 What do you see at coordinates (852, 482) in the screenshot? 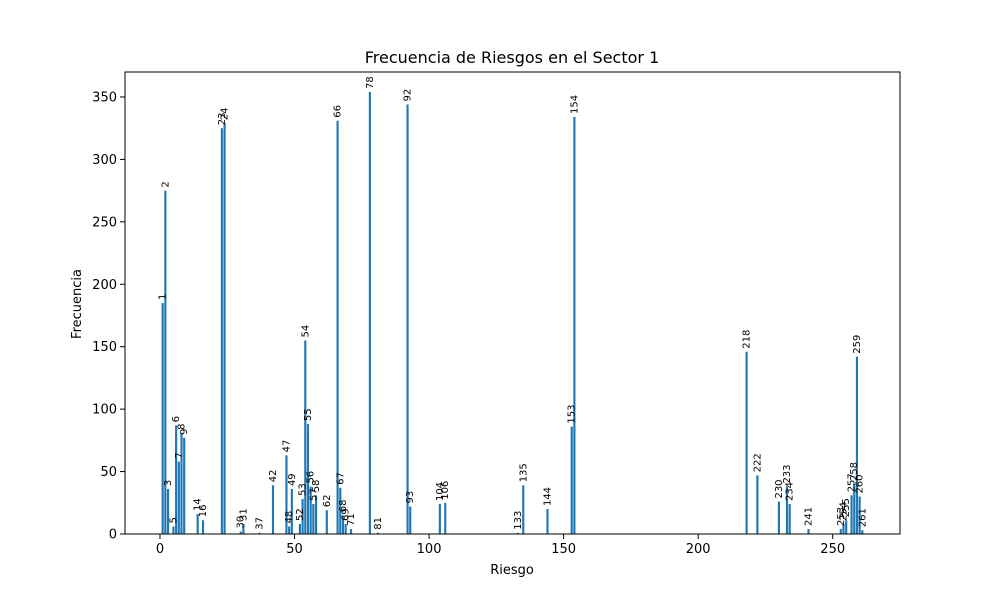
I see `bar-label-257: 257` at bounding box center [852, 482].